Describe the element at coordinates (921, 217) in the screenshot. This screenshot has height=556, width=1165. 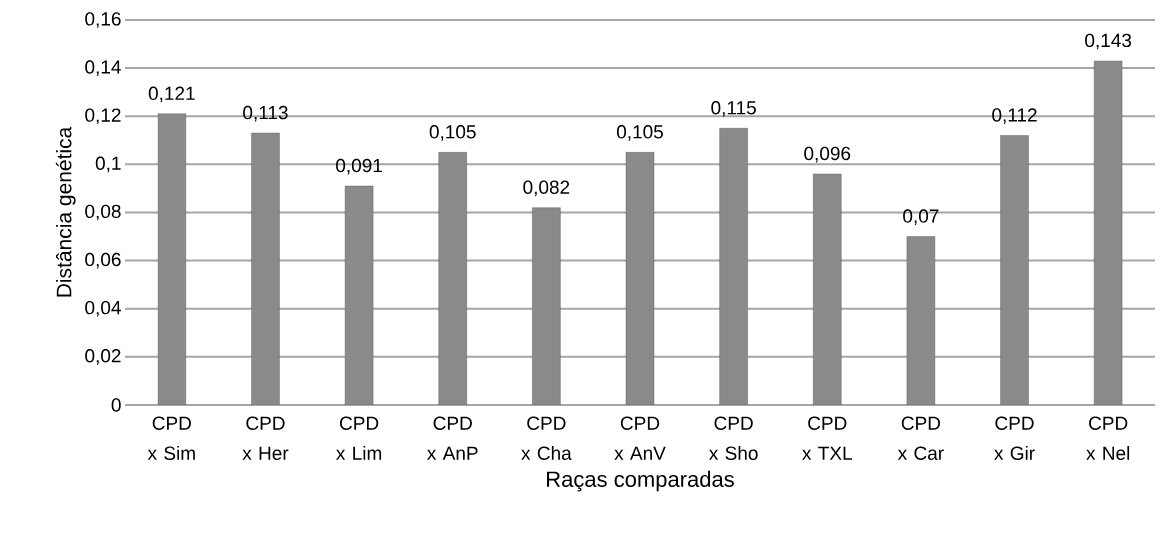
I see `data-label: 0,07` at that location.